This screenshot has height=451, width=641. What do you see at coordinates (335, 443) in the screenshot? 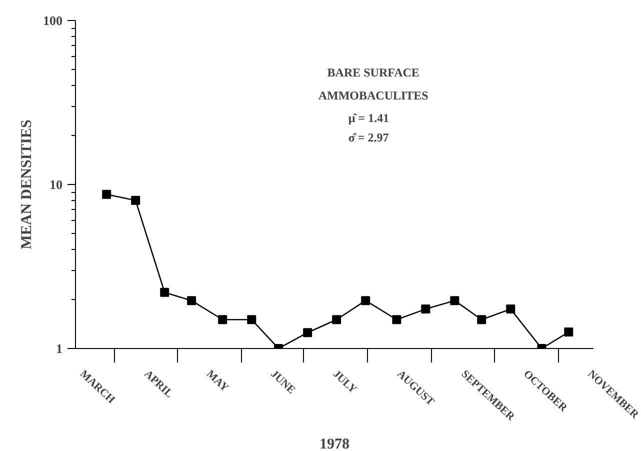
I see `x-axis-title: 1978` at bounding box center [335, 443].